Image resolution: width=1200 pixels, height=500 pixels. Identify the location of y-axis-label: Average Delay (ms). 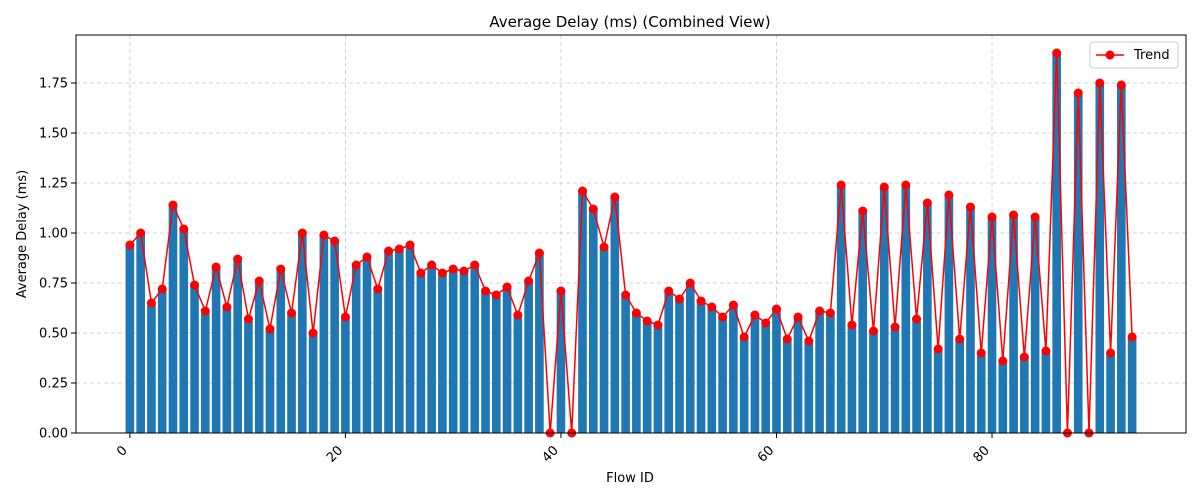
(22, 234).